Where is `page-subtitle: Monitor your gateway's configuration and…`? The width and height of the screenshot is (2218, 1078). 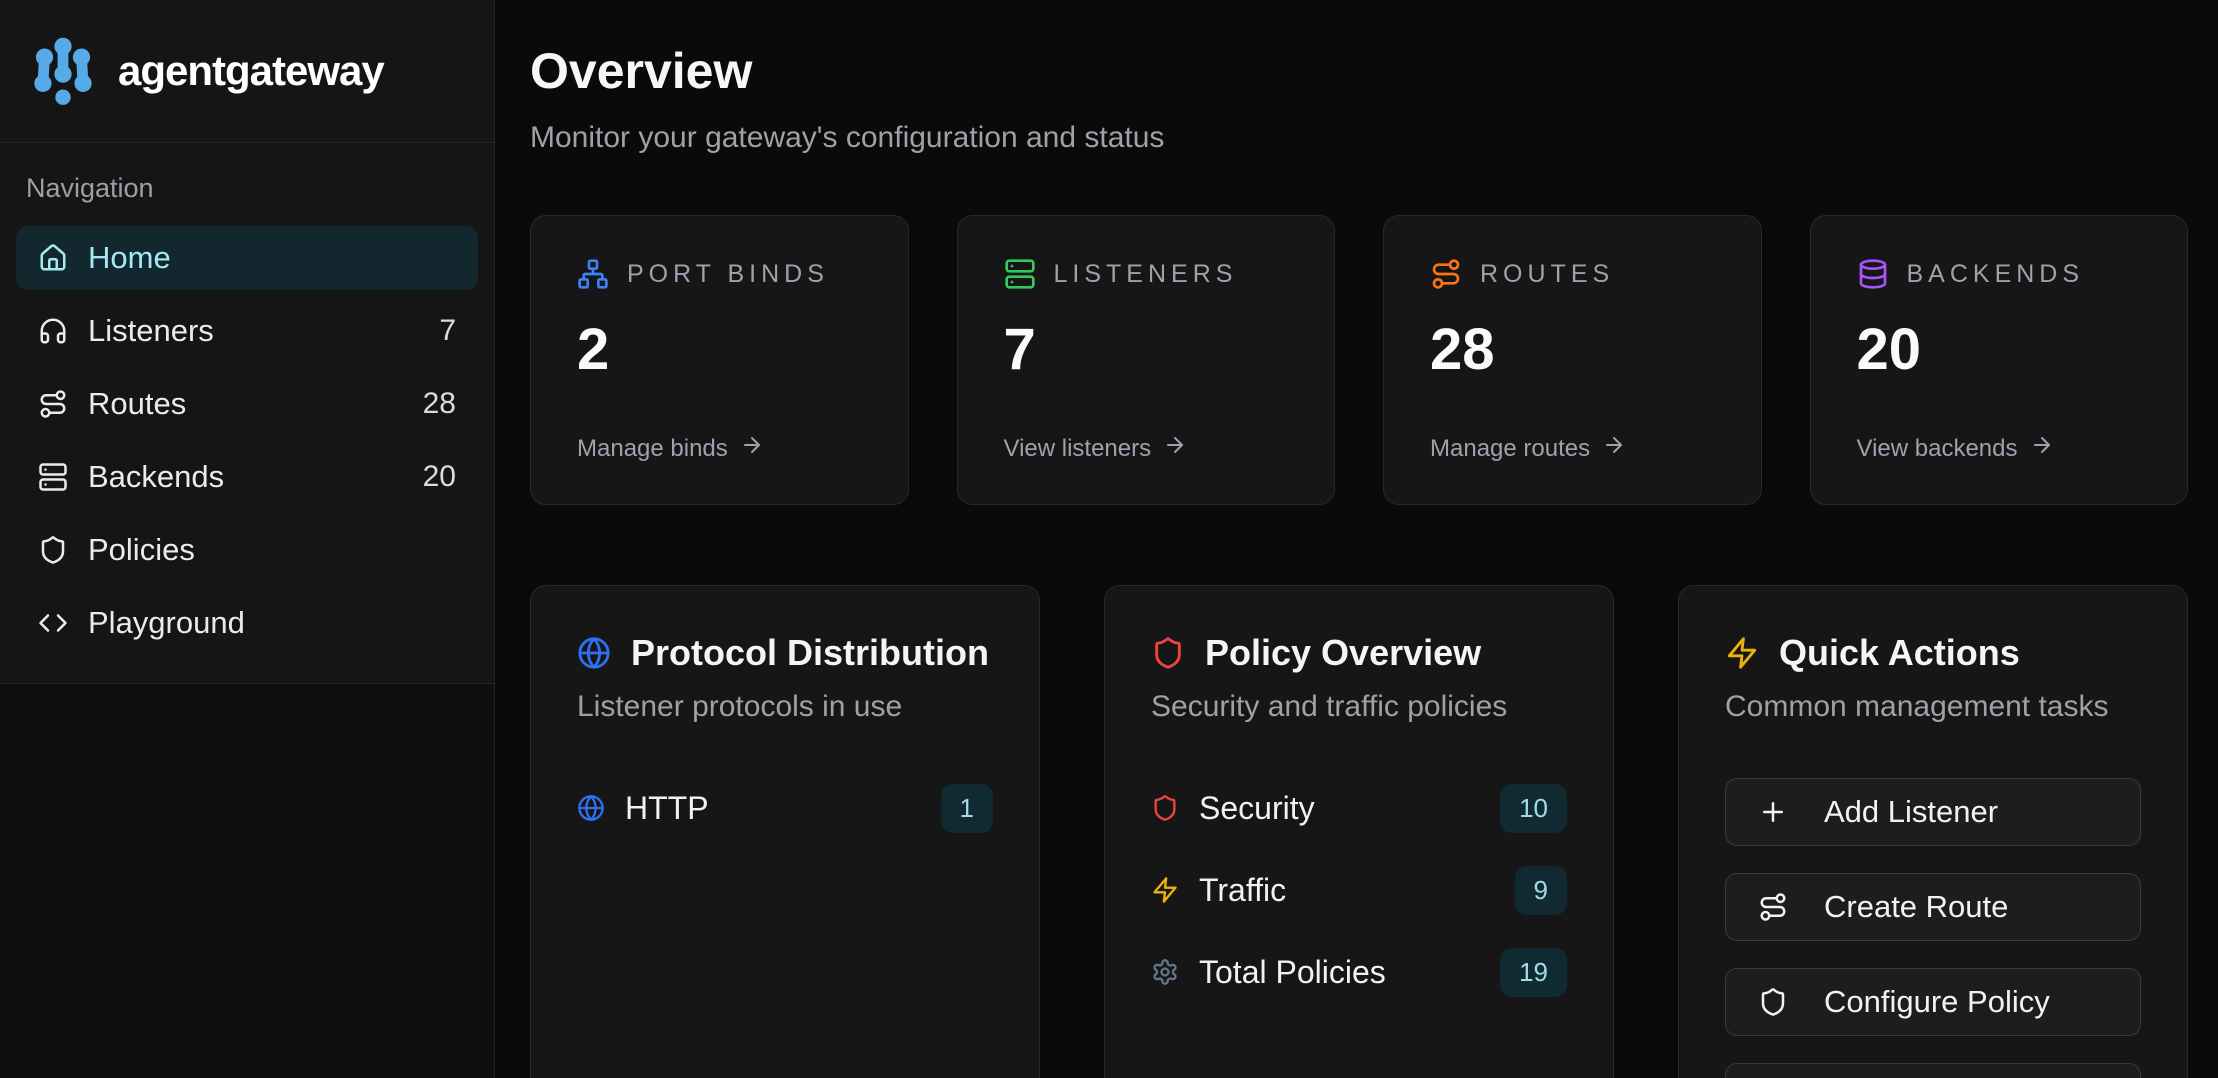 page-subtitle: Monitor your gateway's configuration and… is located at coordinates (847, 137).